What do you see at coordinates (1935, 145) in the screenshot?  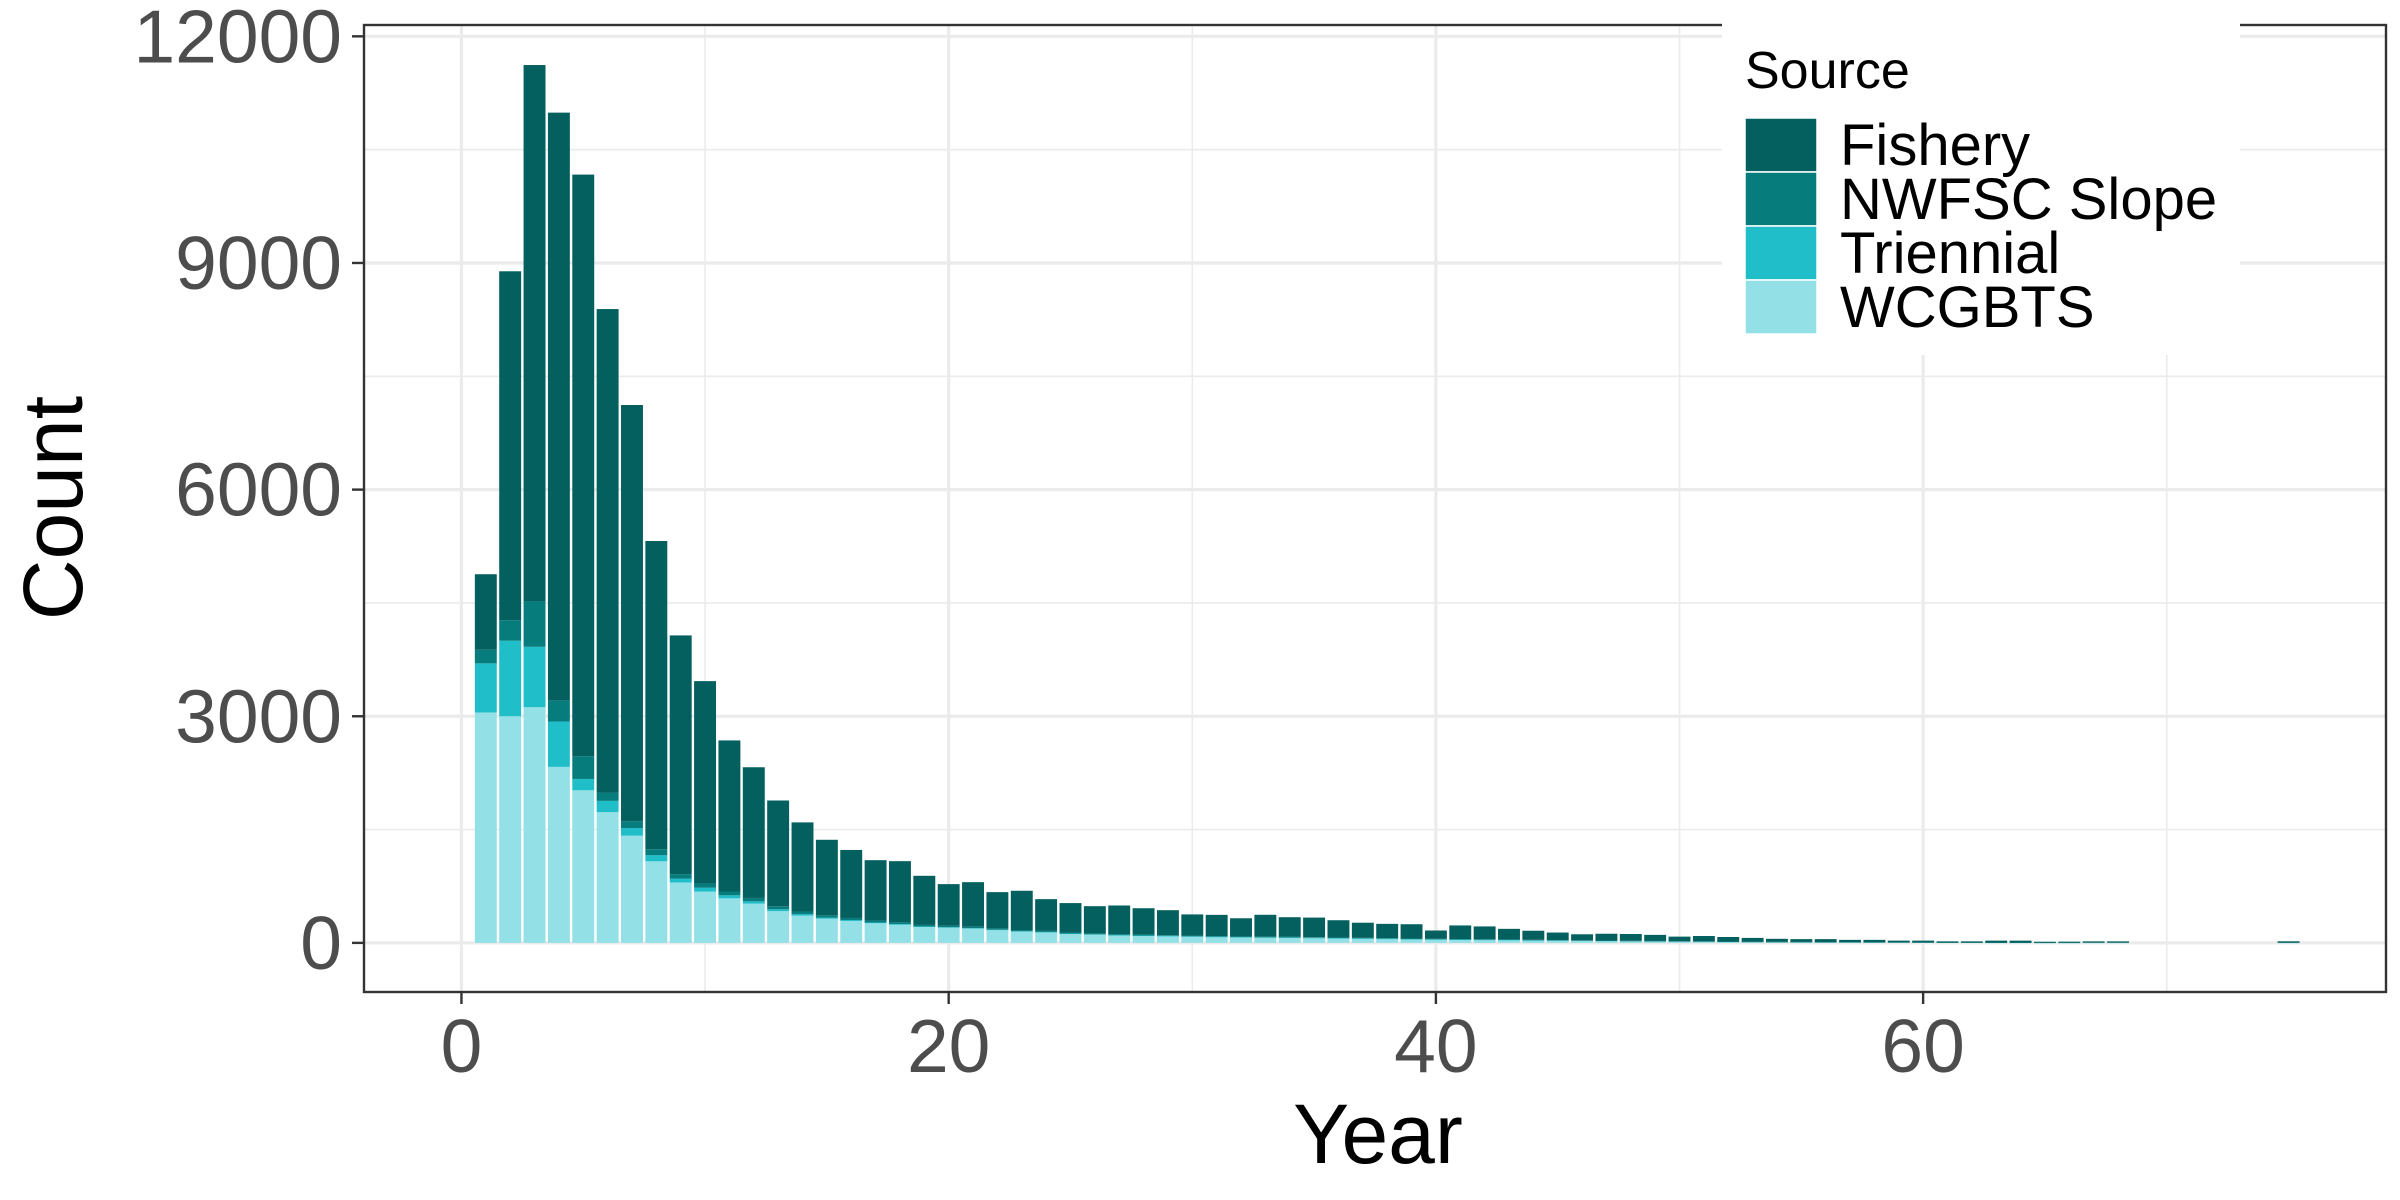 I see `legend-label-fishery: Fishery` at bounding box center [1935, 145].